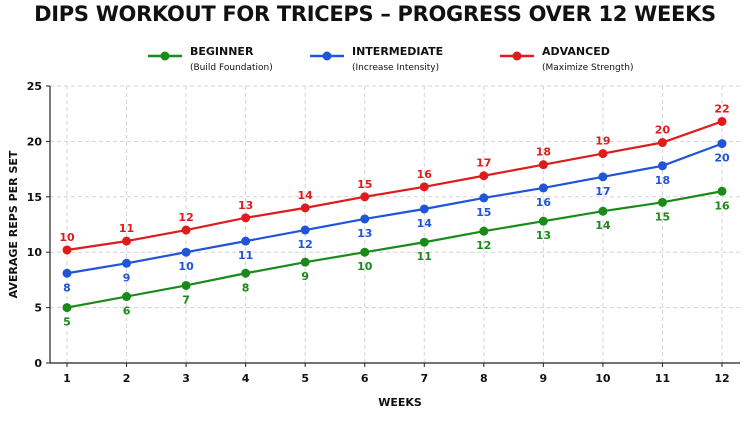 The image size is (750, 422). Describe the element at coordinates (484, 378) in the screenshot. I see `x-tick-label: 8` at that location.